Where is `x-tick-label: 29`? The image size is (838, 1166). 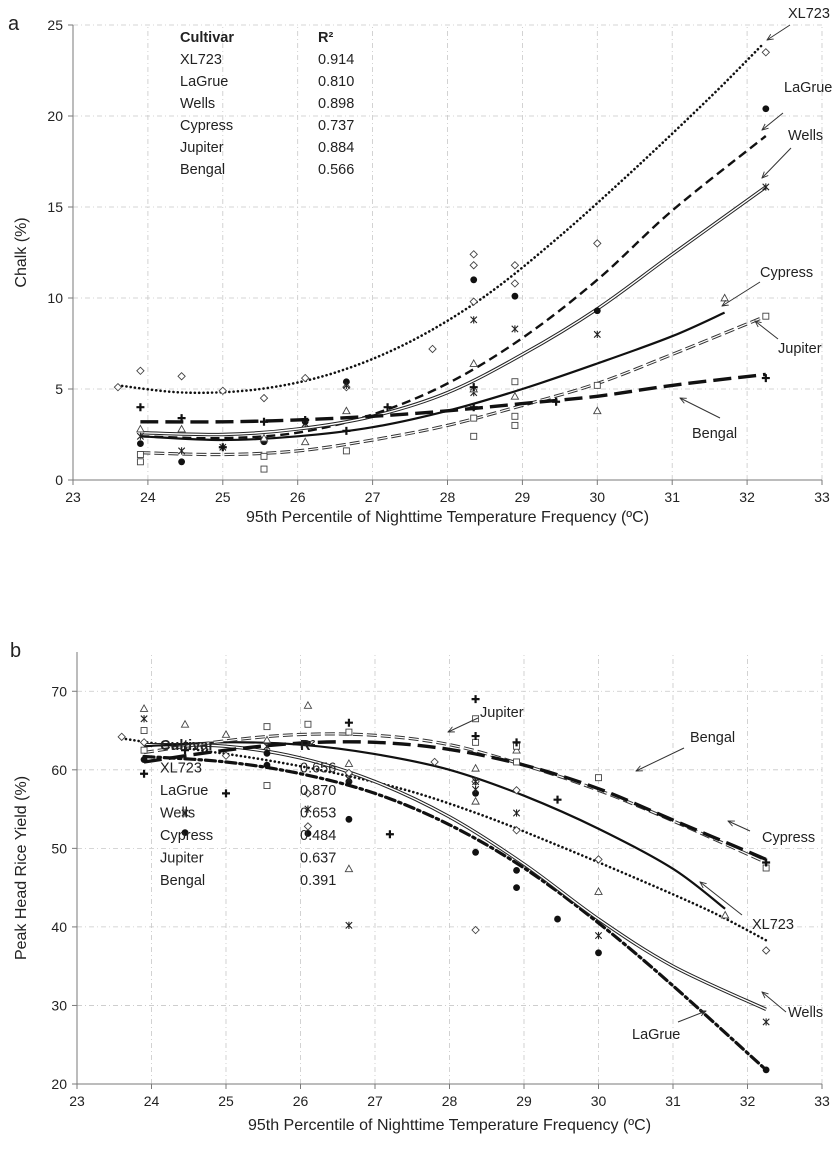 x-tick-label: 29 is located at coordinates (524, 1101).